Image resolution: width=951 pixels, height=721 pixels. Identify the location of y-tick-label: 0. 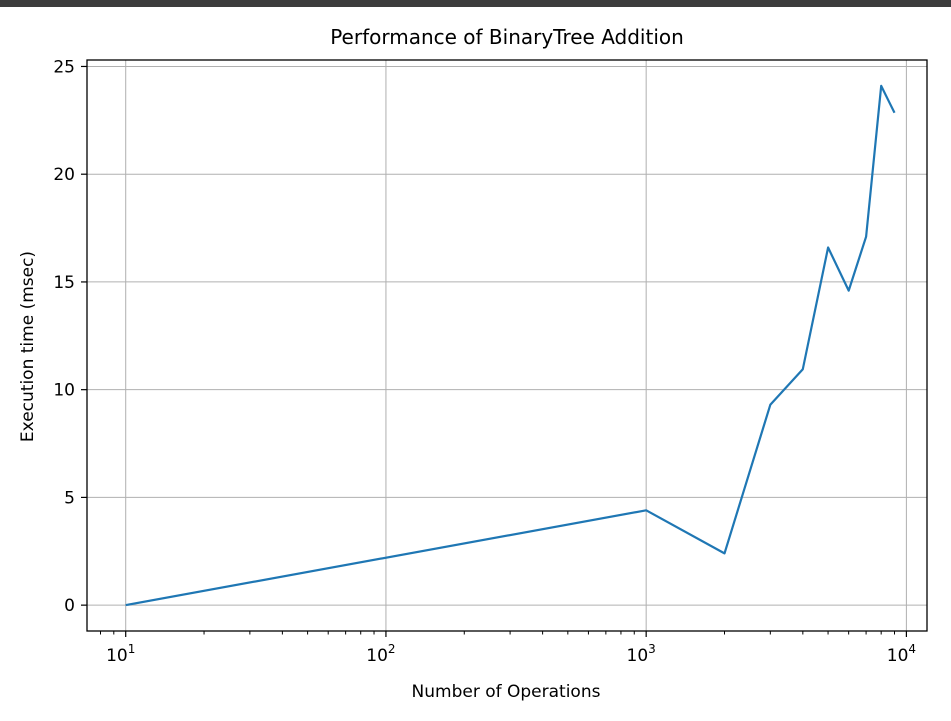
(69, 606).